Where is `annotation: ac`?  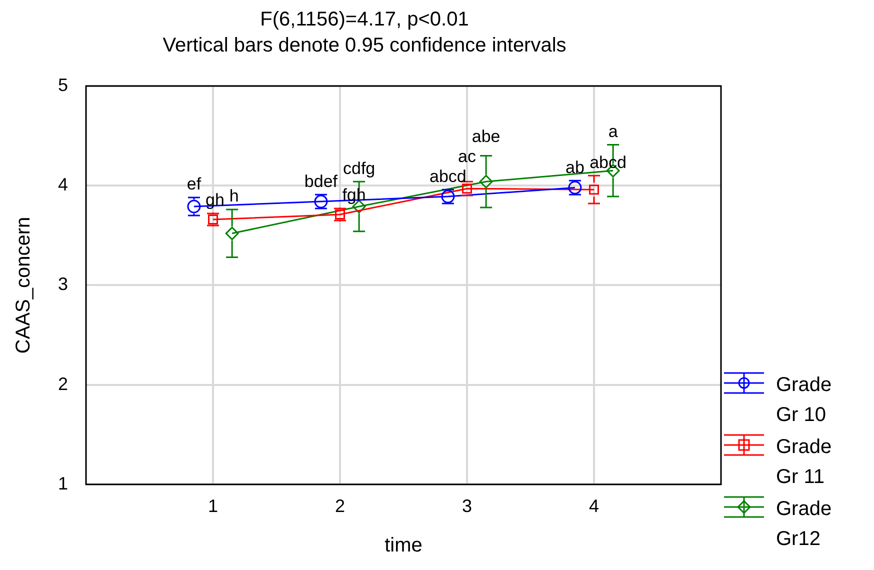 annotation: ac is located at coordinates (467, 156).